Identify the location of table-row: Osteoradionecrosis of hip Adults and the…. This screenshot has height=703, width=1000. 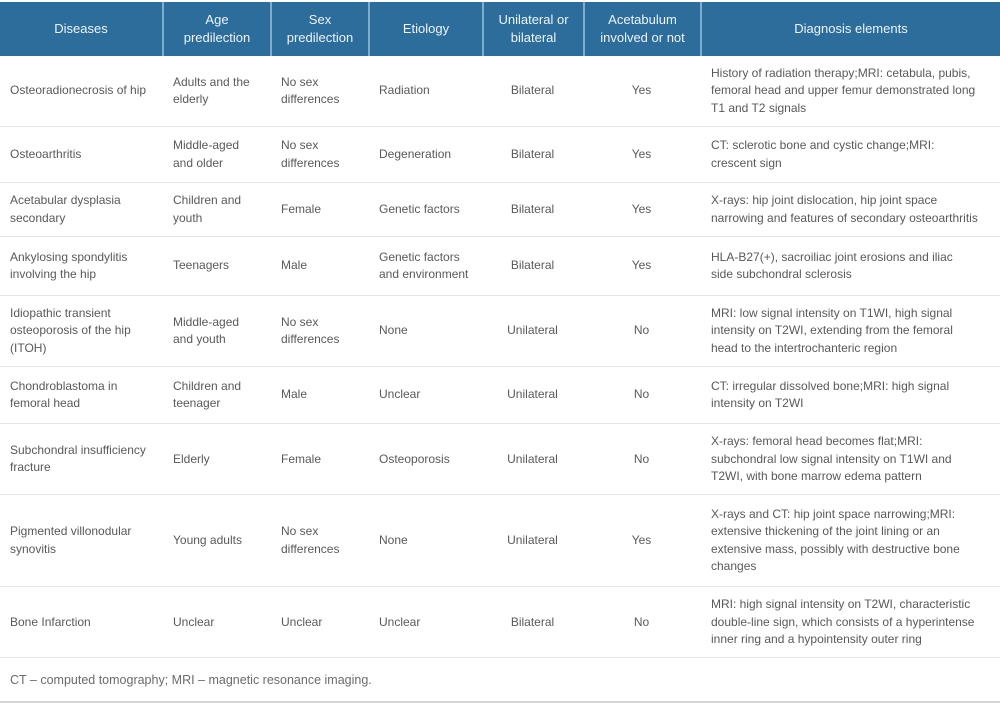
(500, 91).